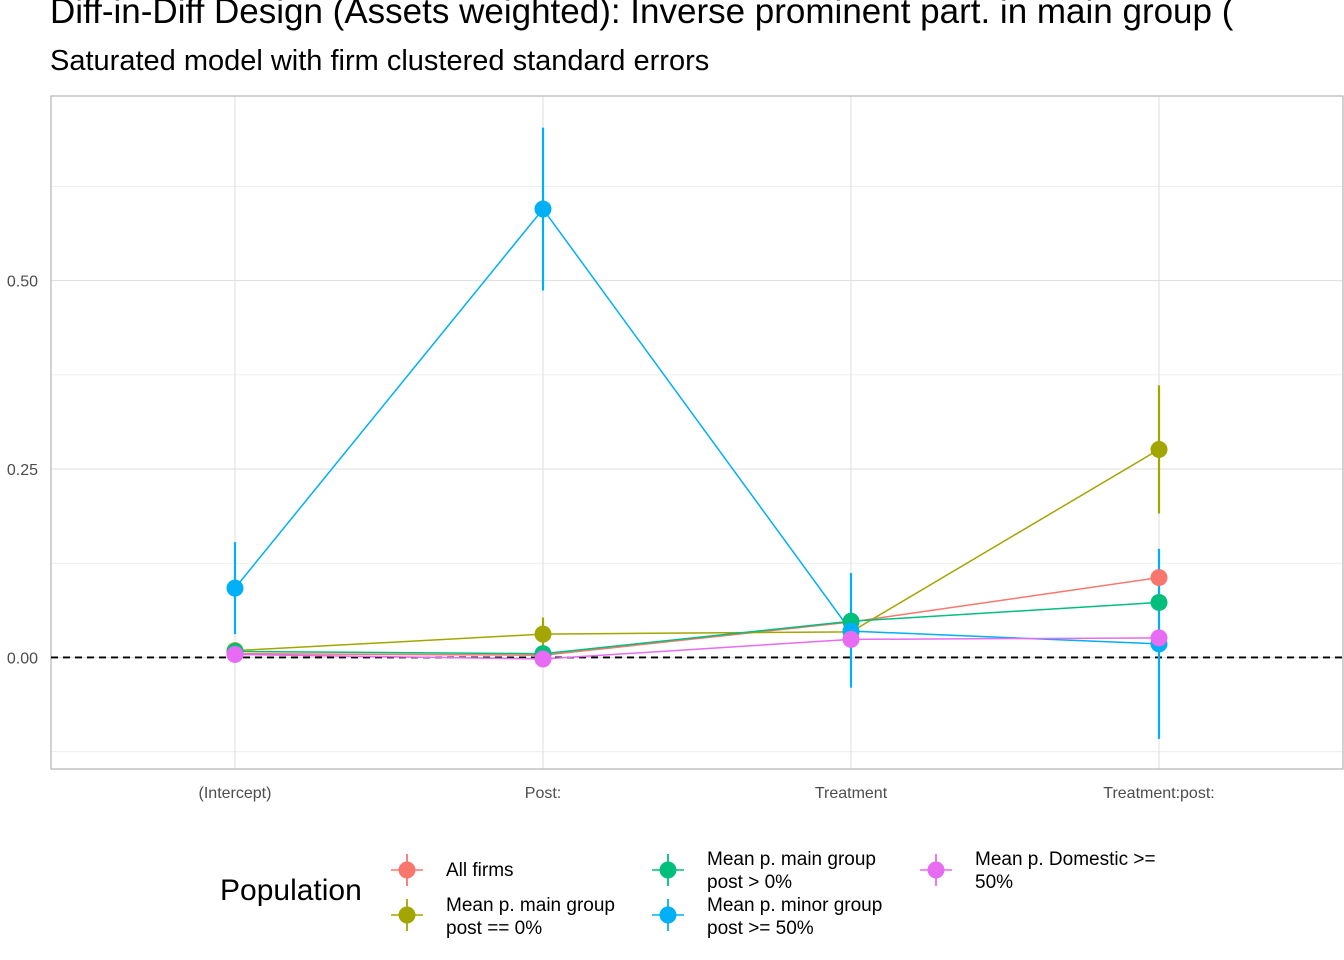 The width and height of the screenshot is (1344, 960). What do you see at coordinates (291, 890) in the screenshot?
I see `legend-title: Population` at bounding box center [291, 890].